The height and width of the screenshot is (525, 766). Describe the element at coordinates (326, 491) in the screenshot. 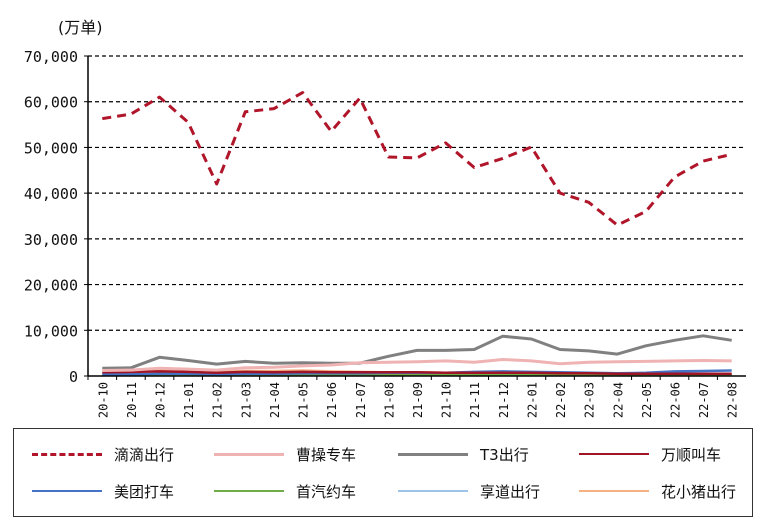

I see `legend-label: 首汽约车` at that location.